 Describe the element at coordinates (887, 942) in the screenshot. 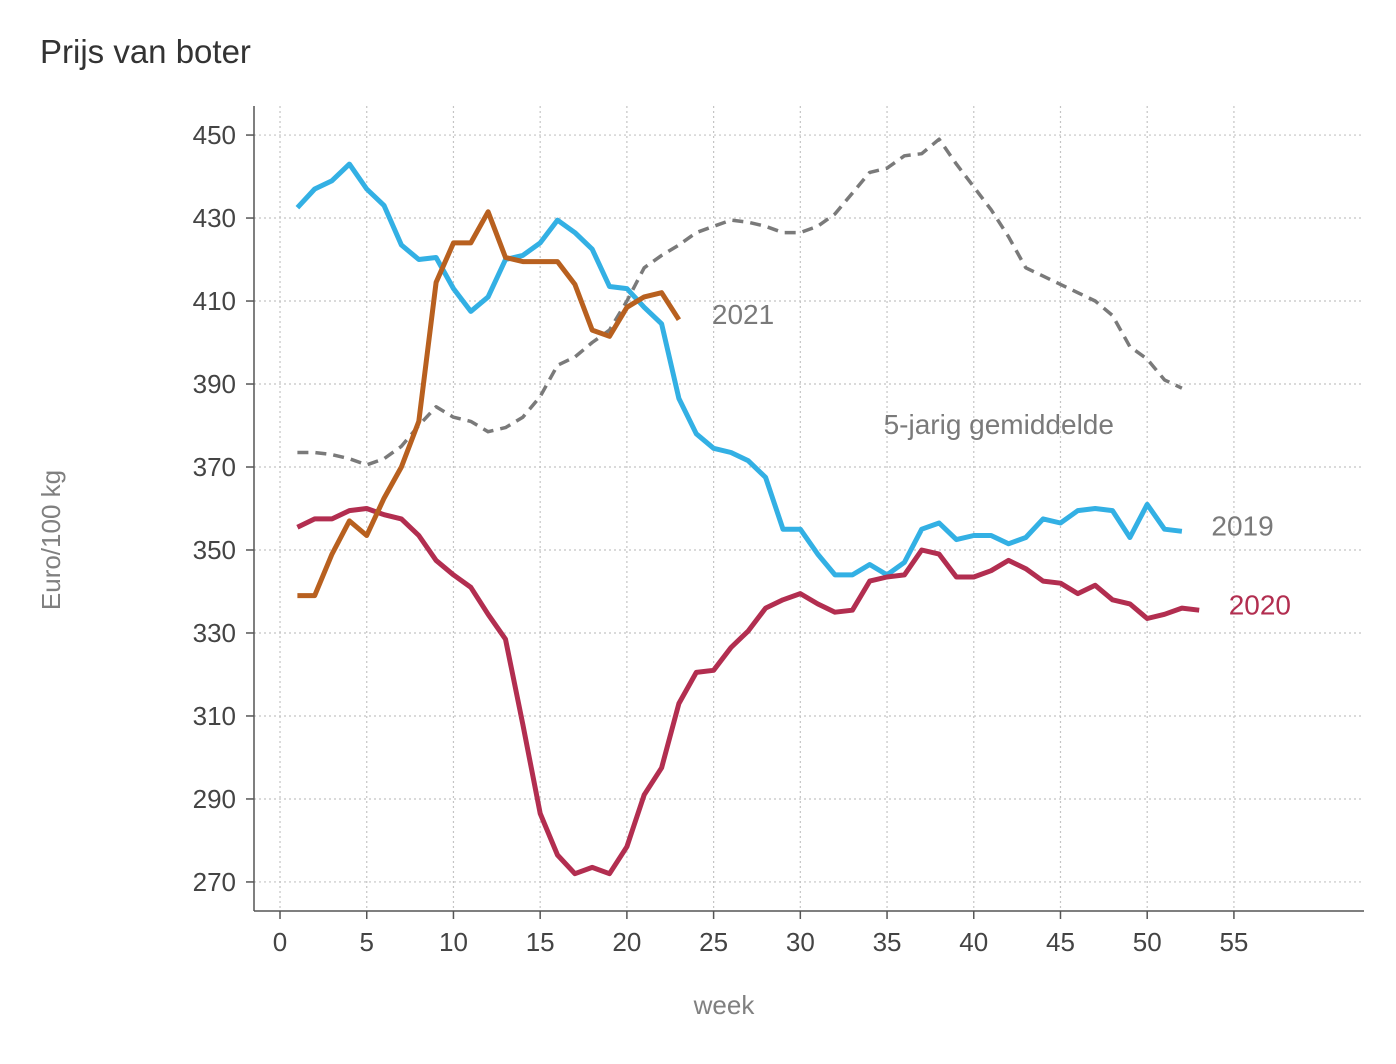

I see `x-tick-label: 35` at that location.